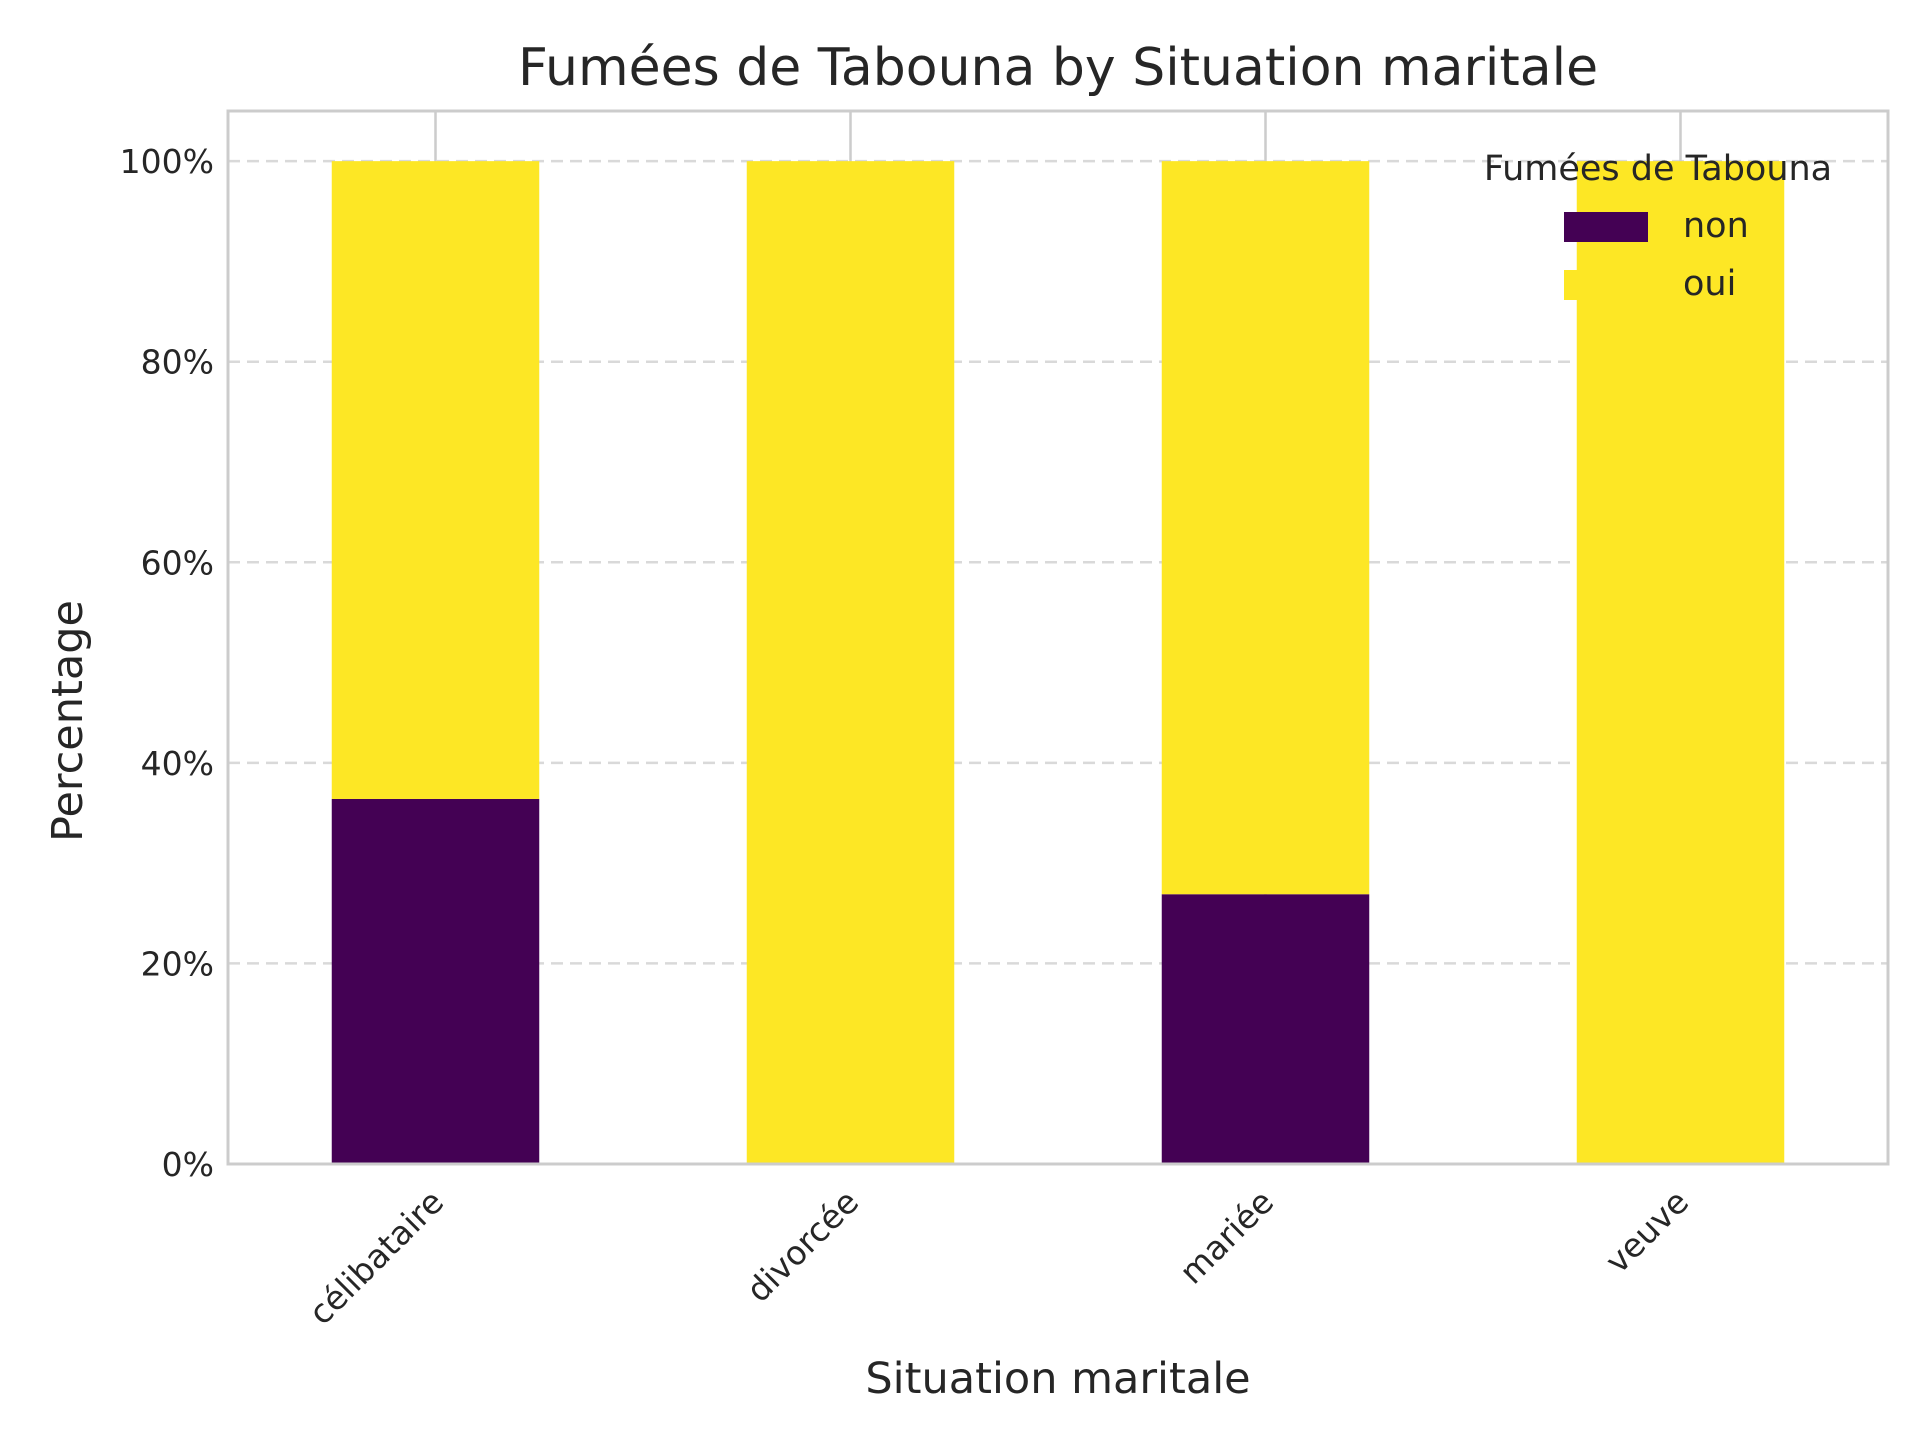 The height and width of the screenshot is (1440, 1920). Describe the element at coordinates (1709, 284) in the screenshot. I see `legend-label-oui: oui` at that location.